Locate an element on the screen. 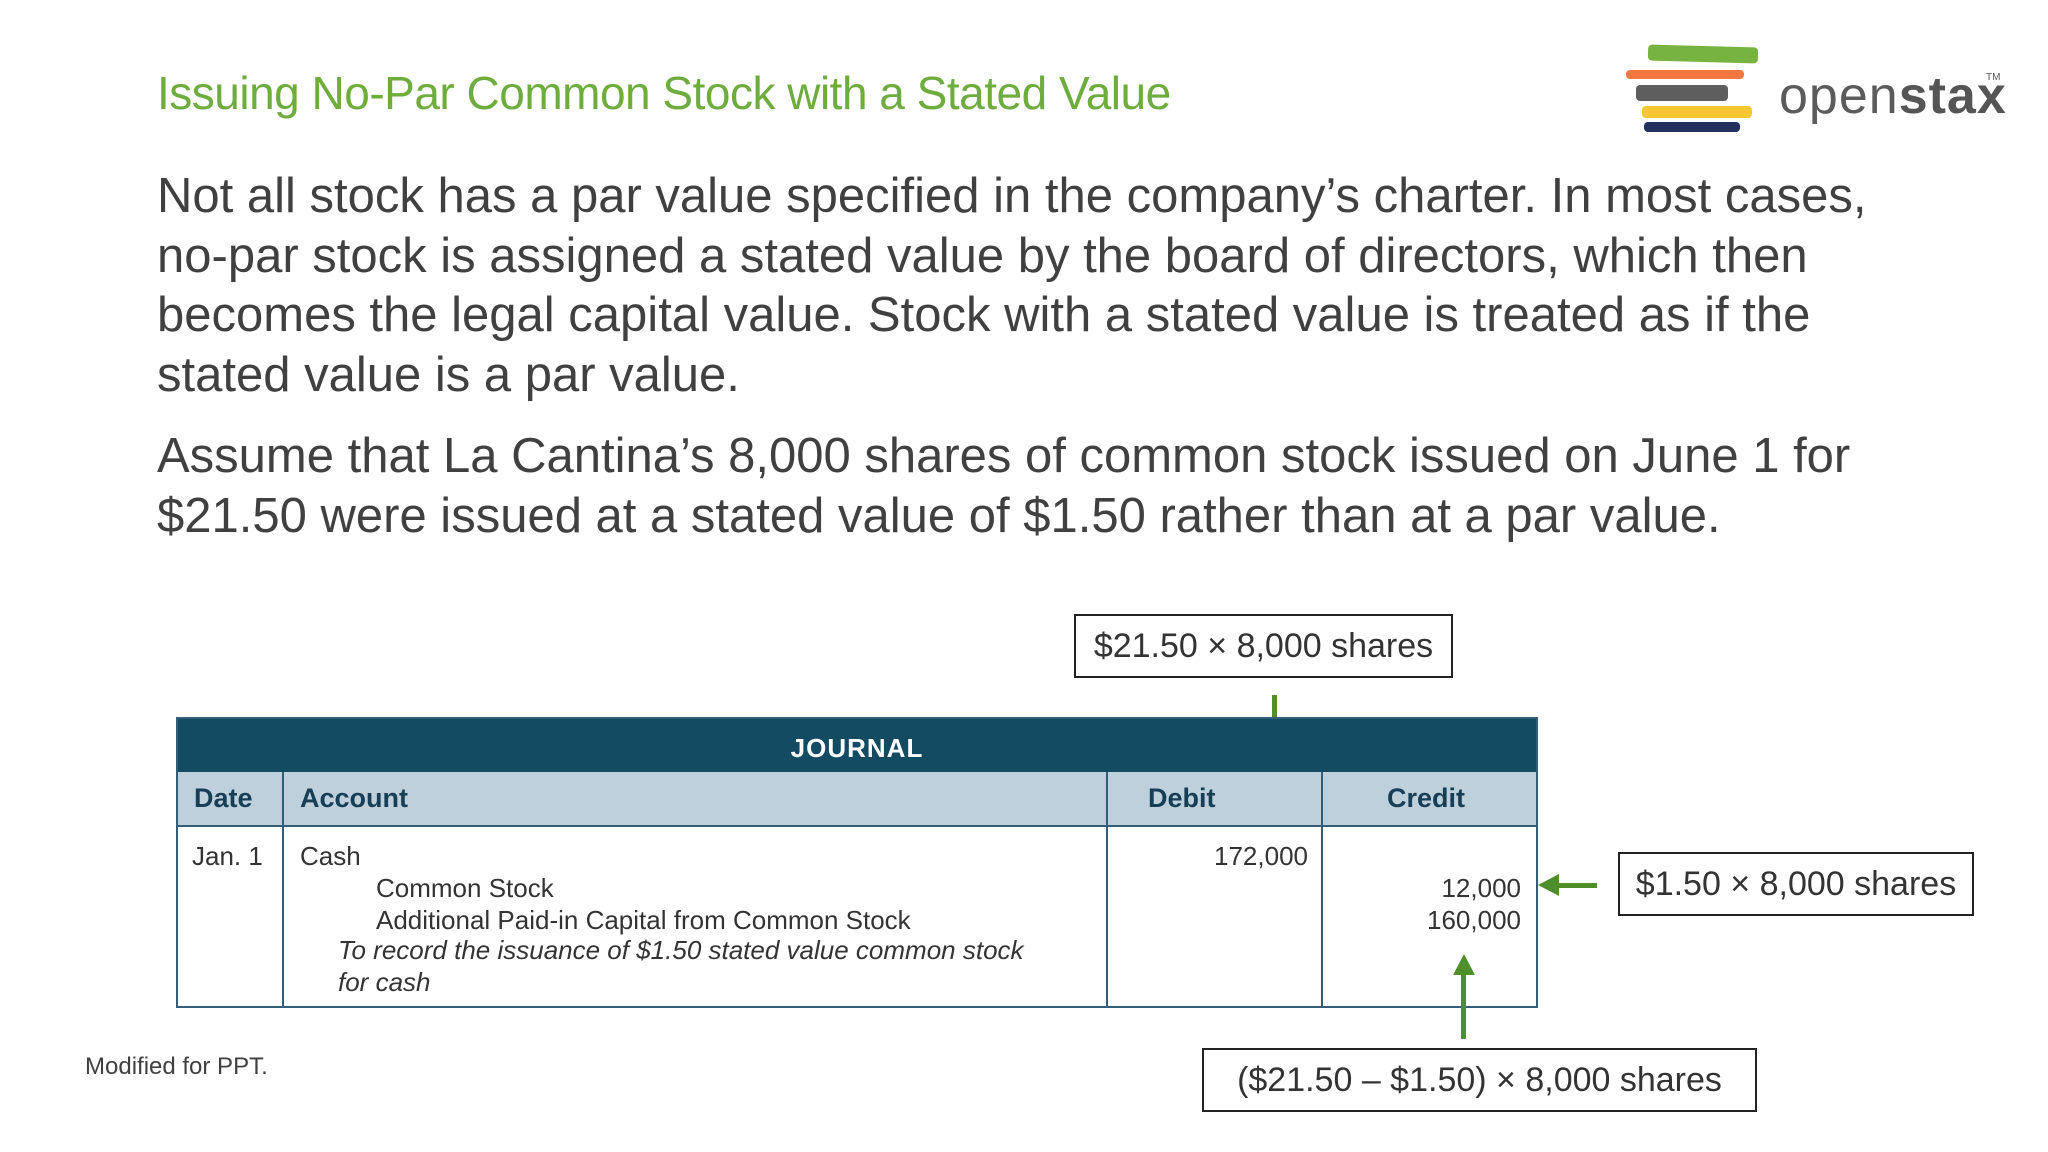  col-credit: Credit is located at coordinates (1426, 798).